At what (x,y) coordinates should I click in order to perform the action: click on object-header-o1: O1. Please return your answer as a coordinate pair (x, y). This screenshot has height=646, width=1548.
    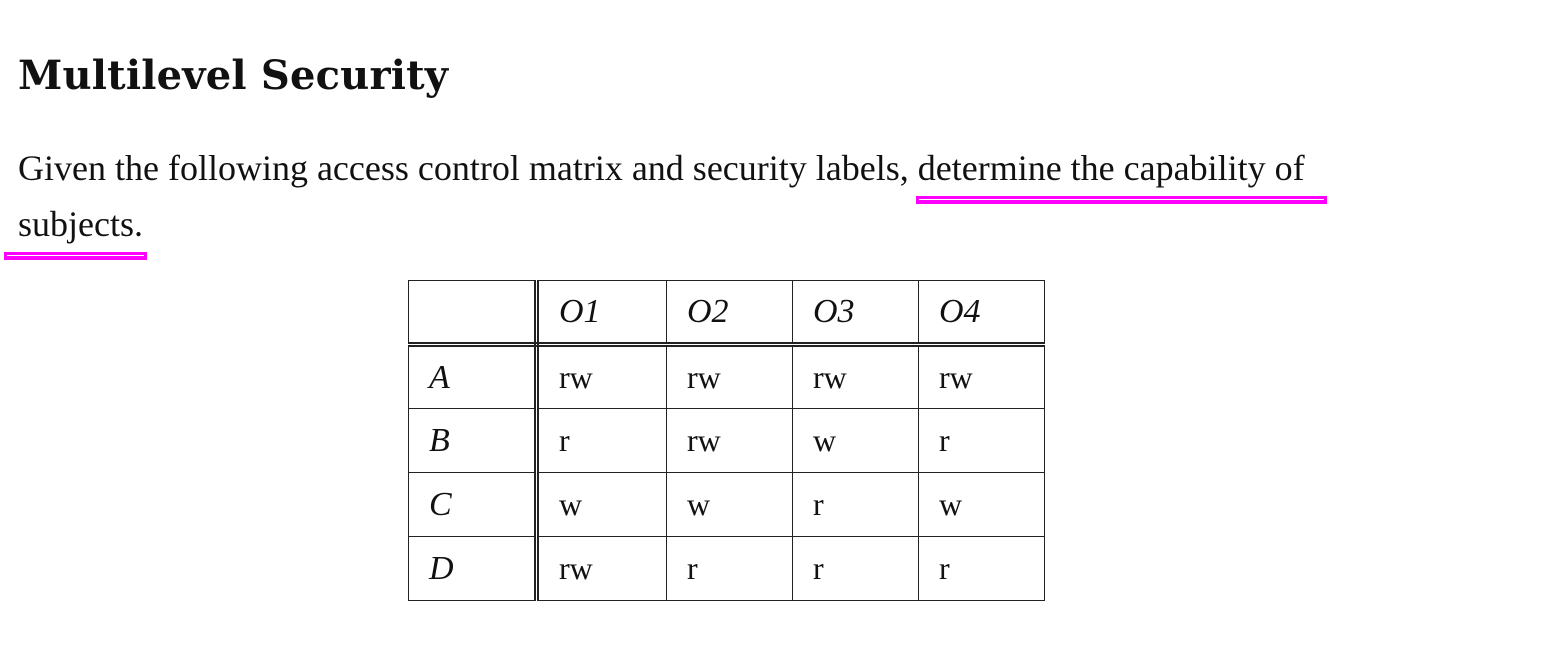
    Looking at the image, I should click on (601, 313).